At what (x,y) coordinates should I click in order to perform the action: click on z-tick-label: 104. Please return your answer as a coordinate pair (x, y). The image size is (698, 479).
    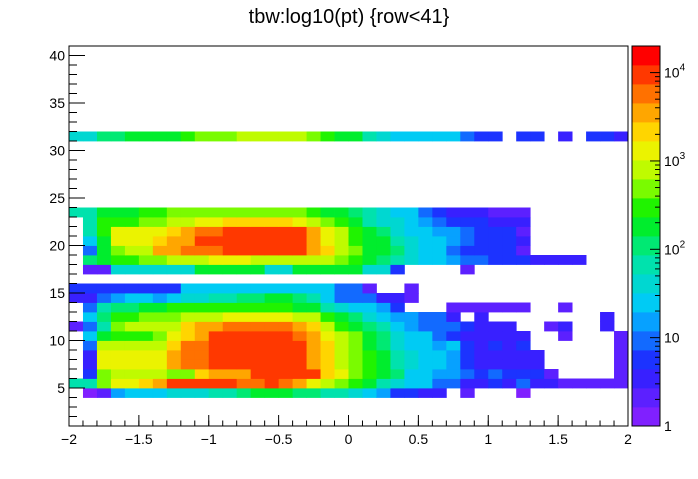
    Looking at the image, I should click on (675, 72).